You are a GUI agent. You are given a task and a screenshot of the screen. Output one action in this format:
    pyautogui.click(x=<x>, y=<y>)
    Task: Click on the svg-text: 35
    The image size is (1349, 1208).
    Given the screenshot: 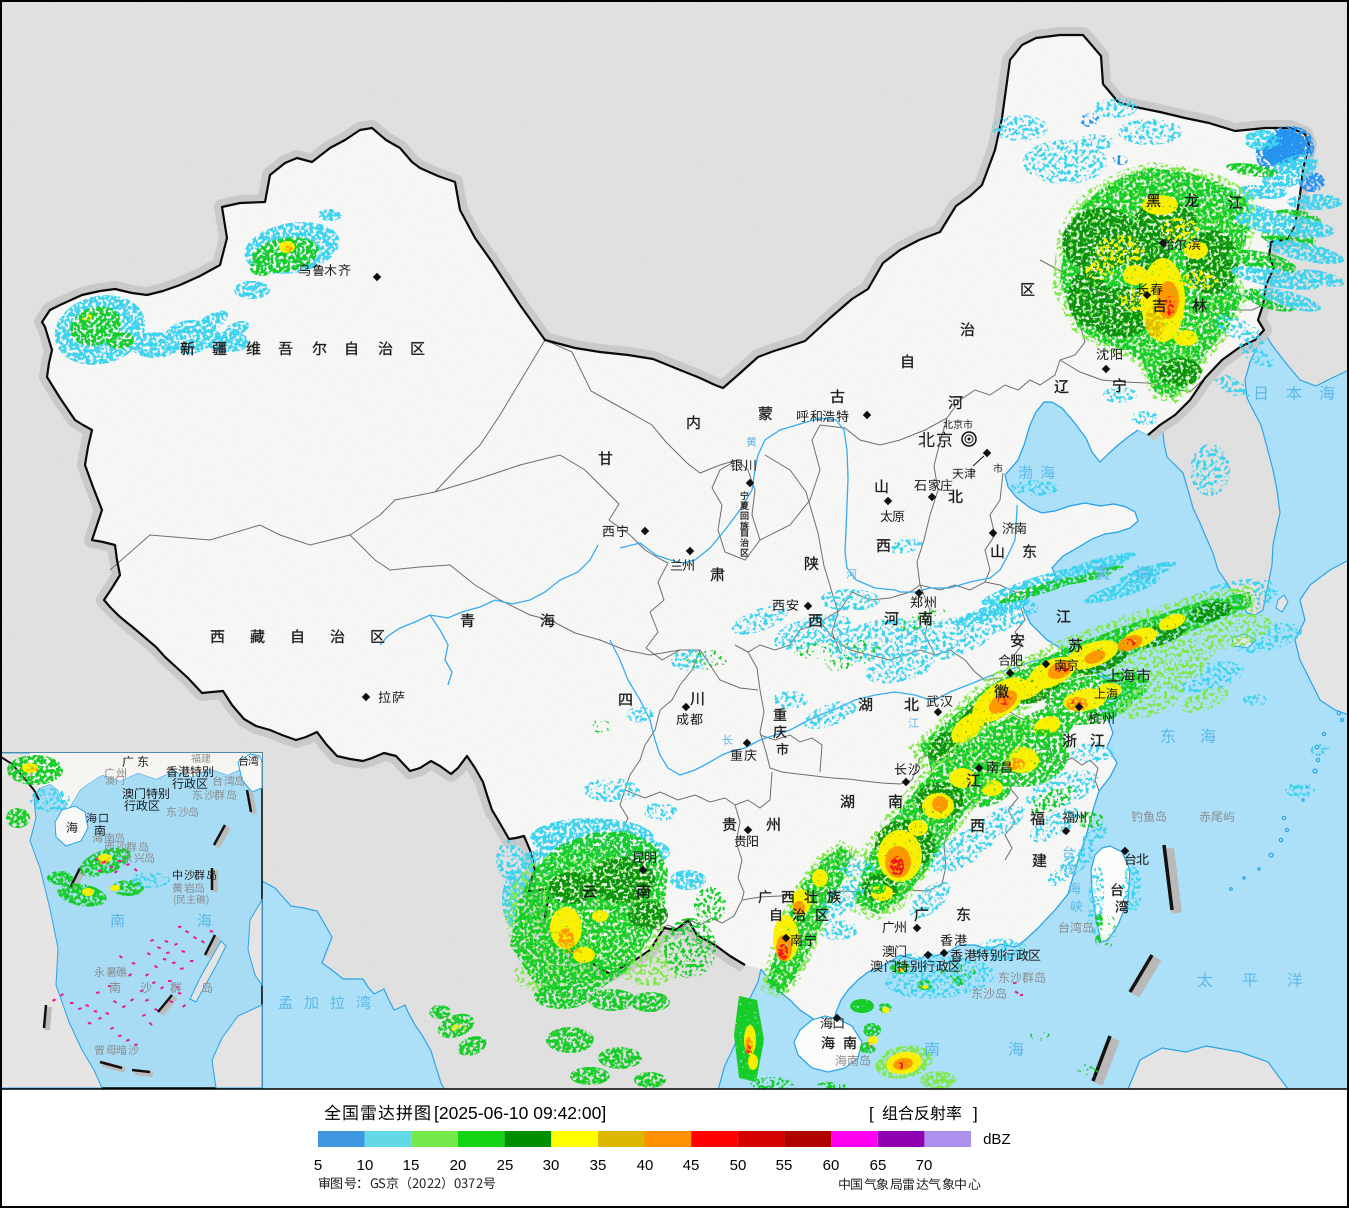 What is the action you would take?
    pyautogui.click(x=598, y=1165)
    